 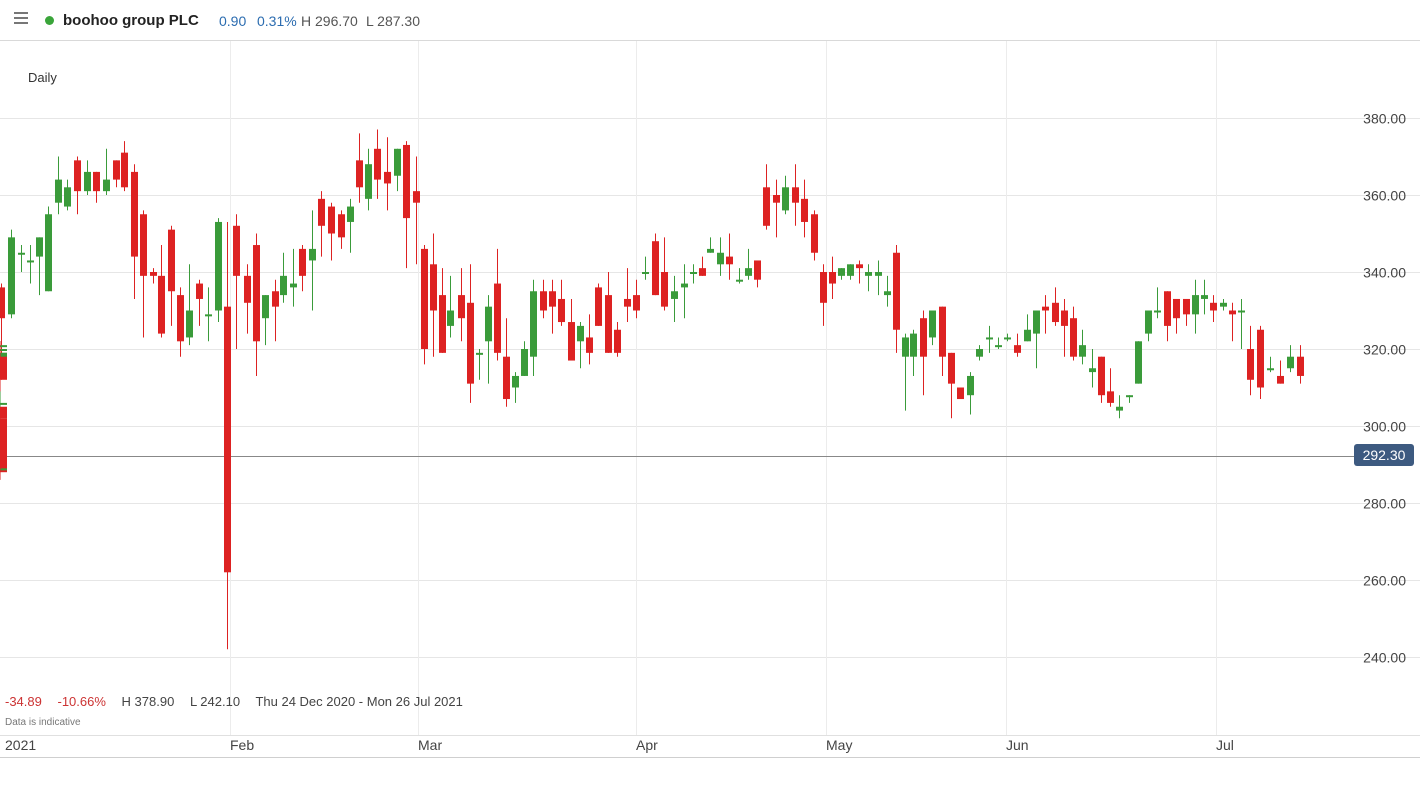 What do you see at coordinates (710, 776) in the screenshot?
I see `navigator-bar` at bounding box center [710, 776].